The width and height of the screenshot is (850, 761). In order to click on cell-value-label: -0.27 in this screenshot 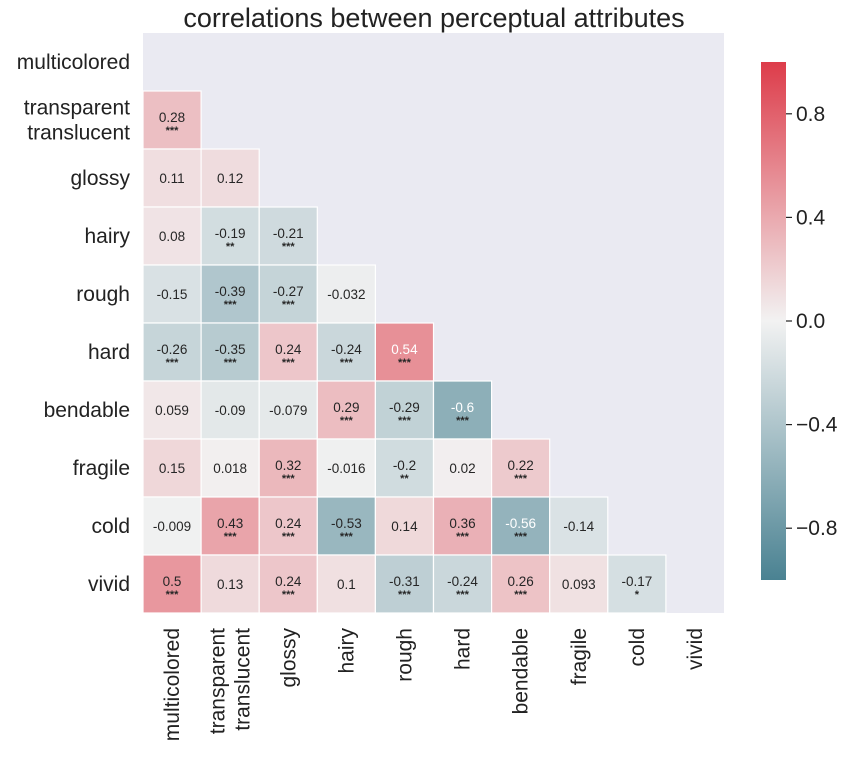, I will do `click(288, 291)`.